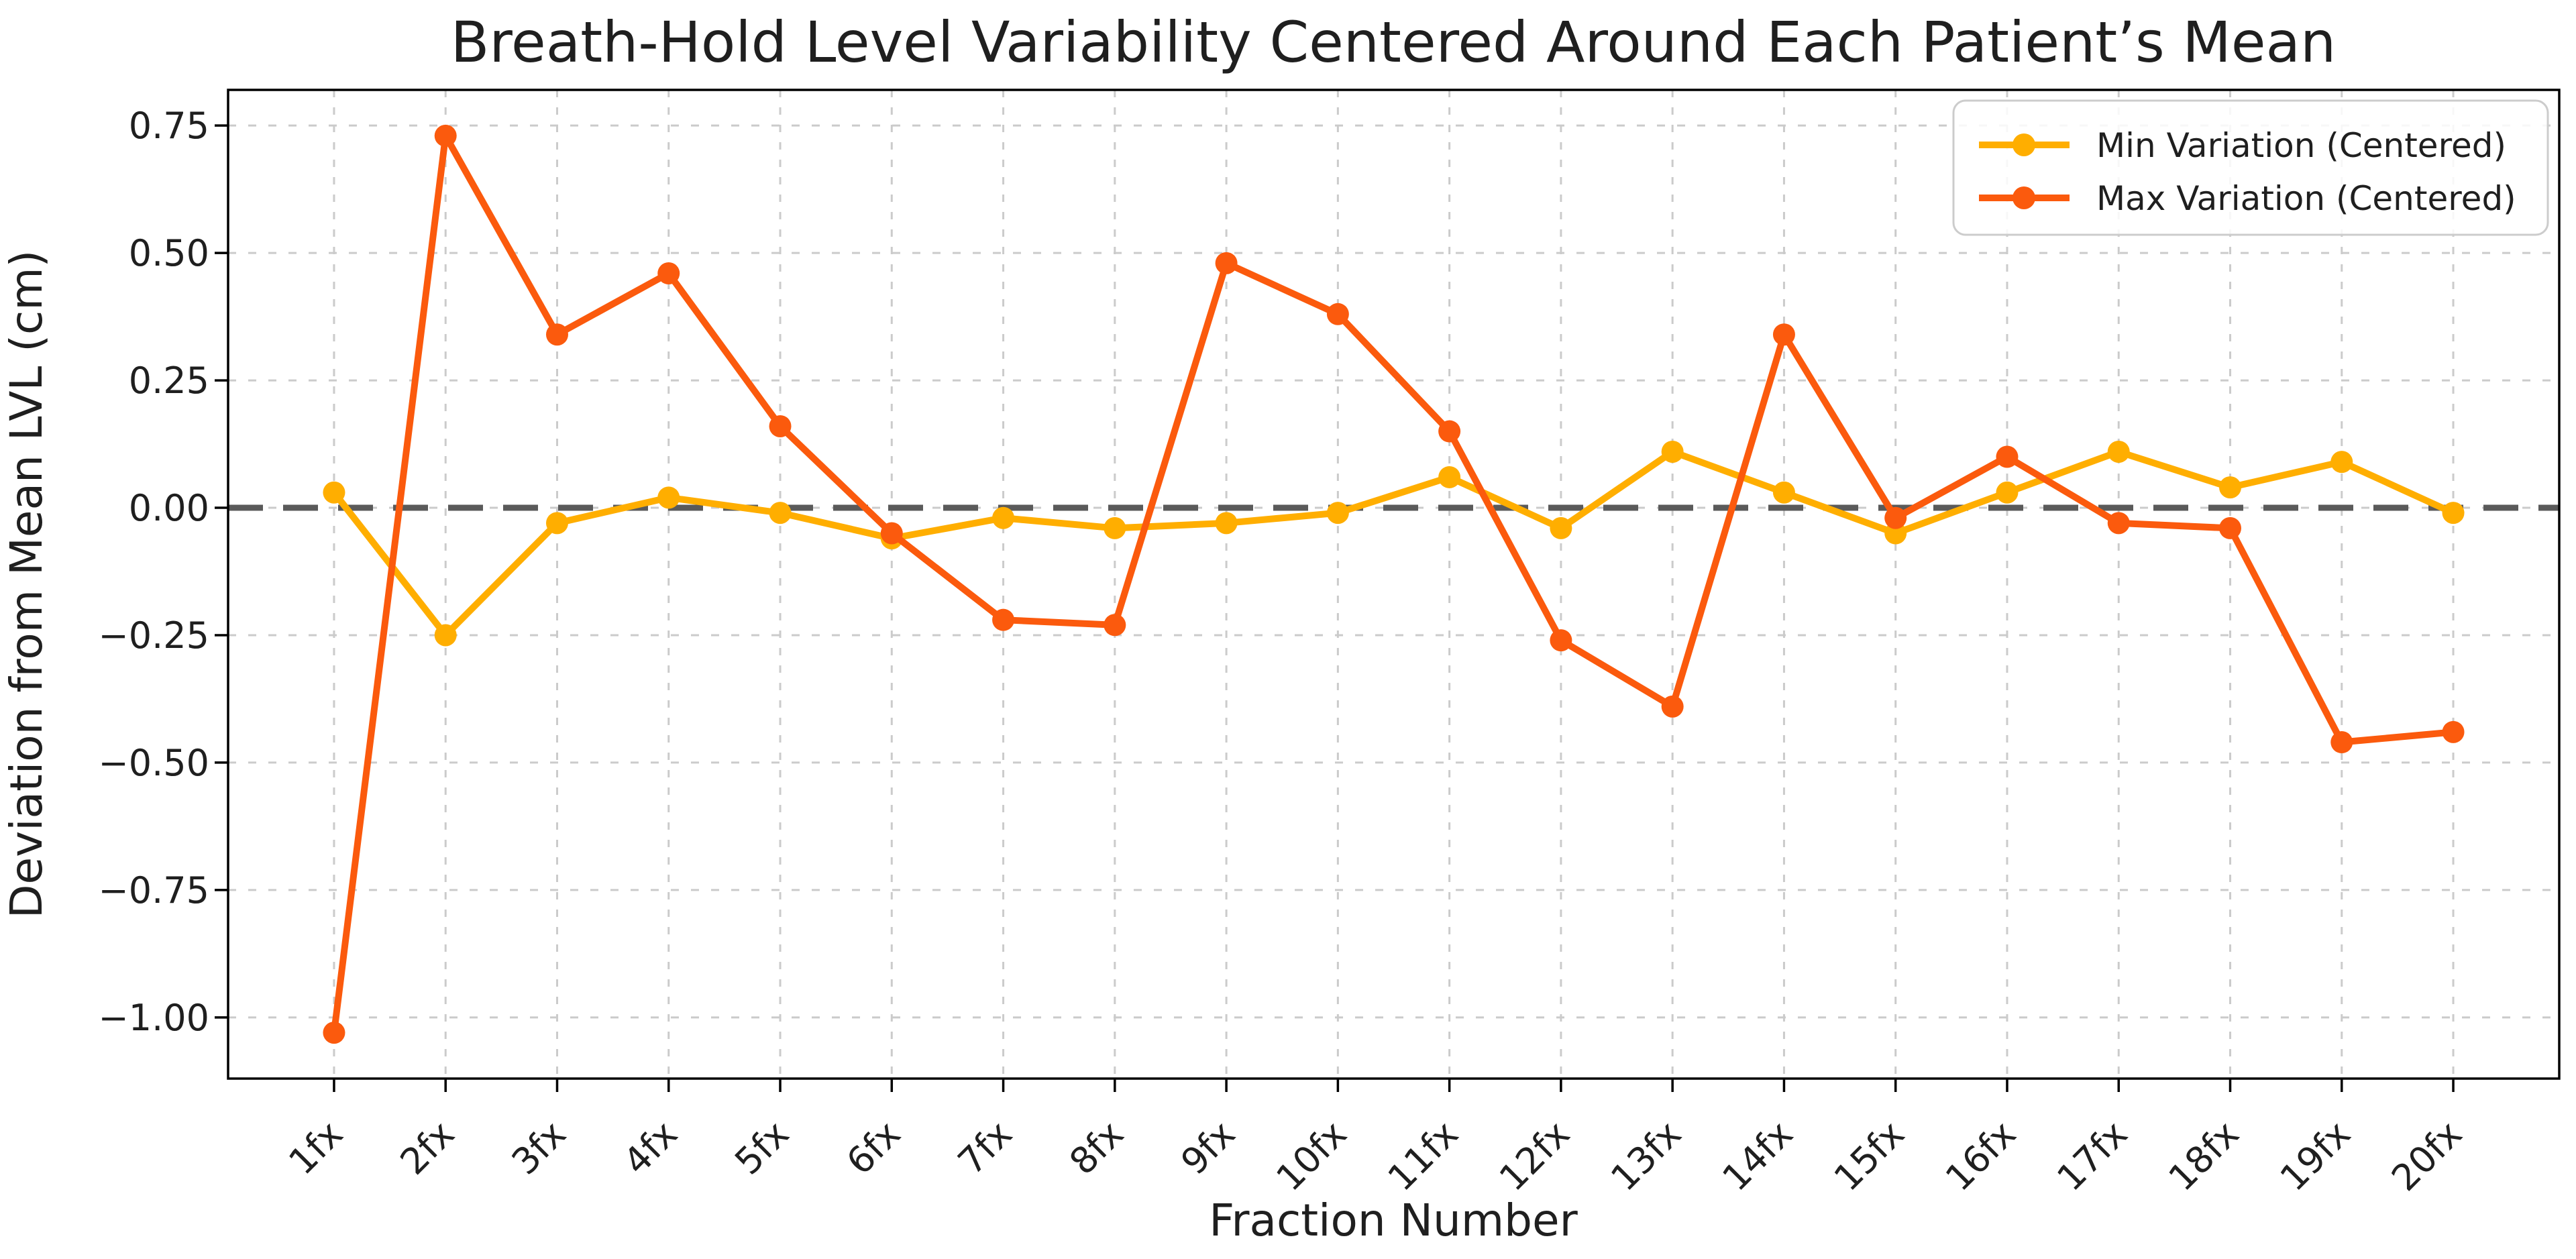 The width and height of the screenshot is (2576, 1259). Describe the element at coordinates (1208, 1148) in the screenshot. I see `x-tick-label: 9fx` at that location.